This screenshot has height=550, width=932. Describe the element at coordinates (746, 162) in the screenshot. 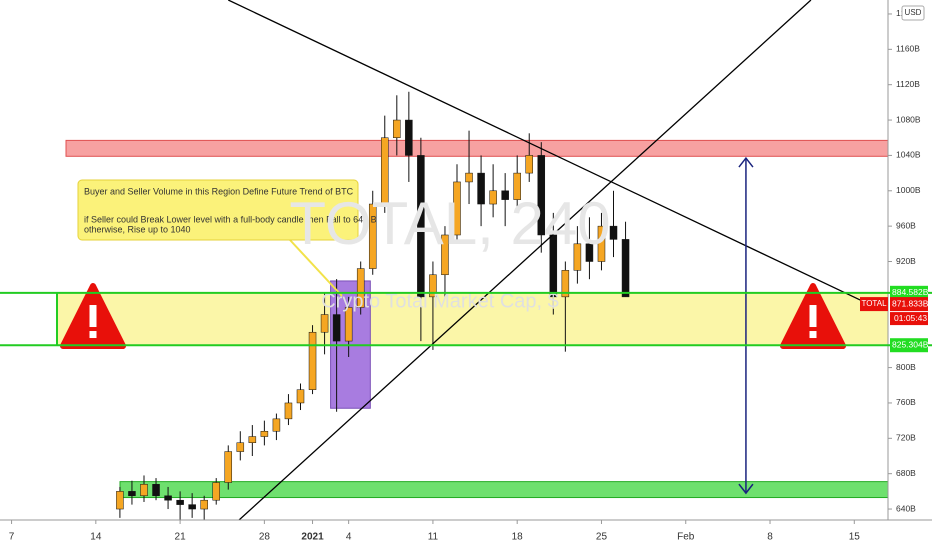

I see `arrow-head-top` at that location.